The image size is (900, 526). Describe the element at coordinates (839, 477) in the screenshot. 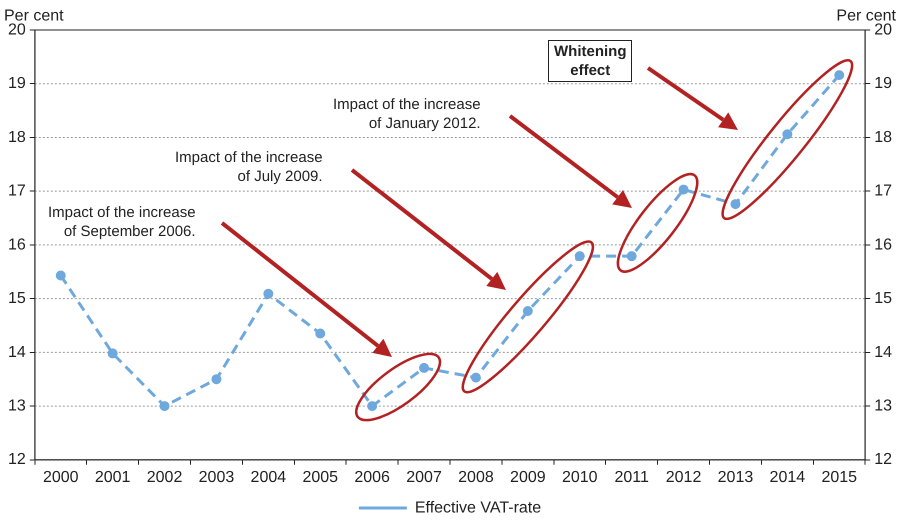

I see `x-tick-label: 2015` at that location.